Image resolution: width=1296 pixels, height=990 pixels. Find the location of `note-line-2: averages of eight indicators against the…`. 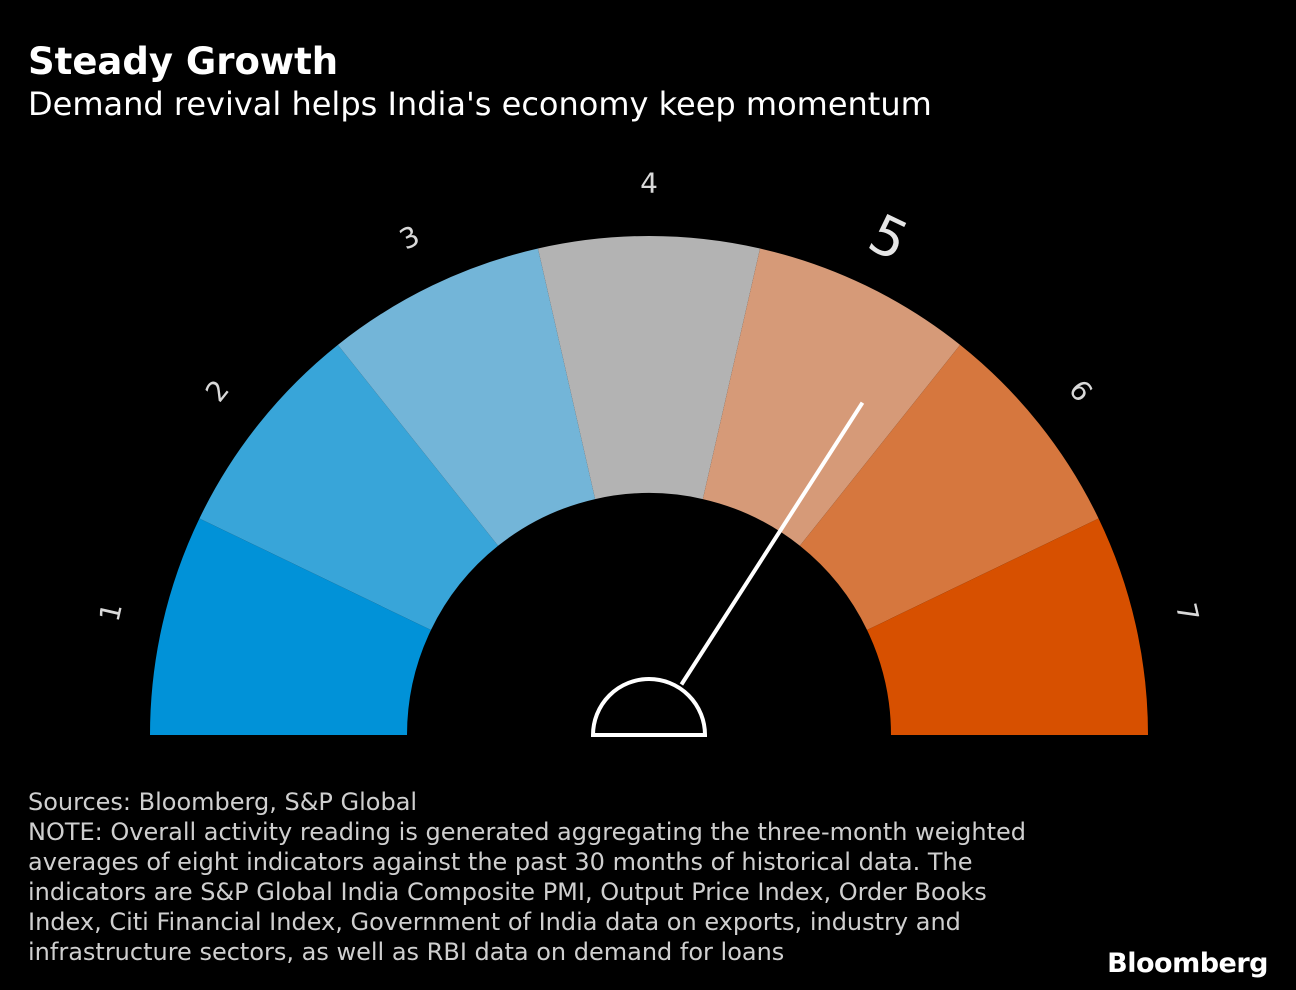

note-line-2: averages of eight indicators against the… is located at coordinates (500, 862).